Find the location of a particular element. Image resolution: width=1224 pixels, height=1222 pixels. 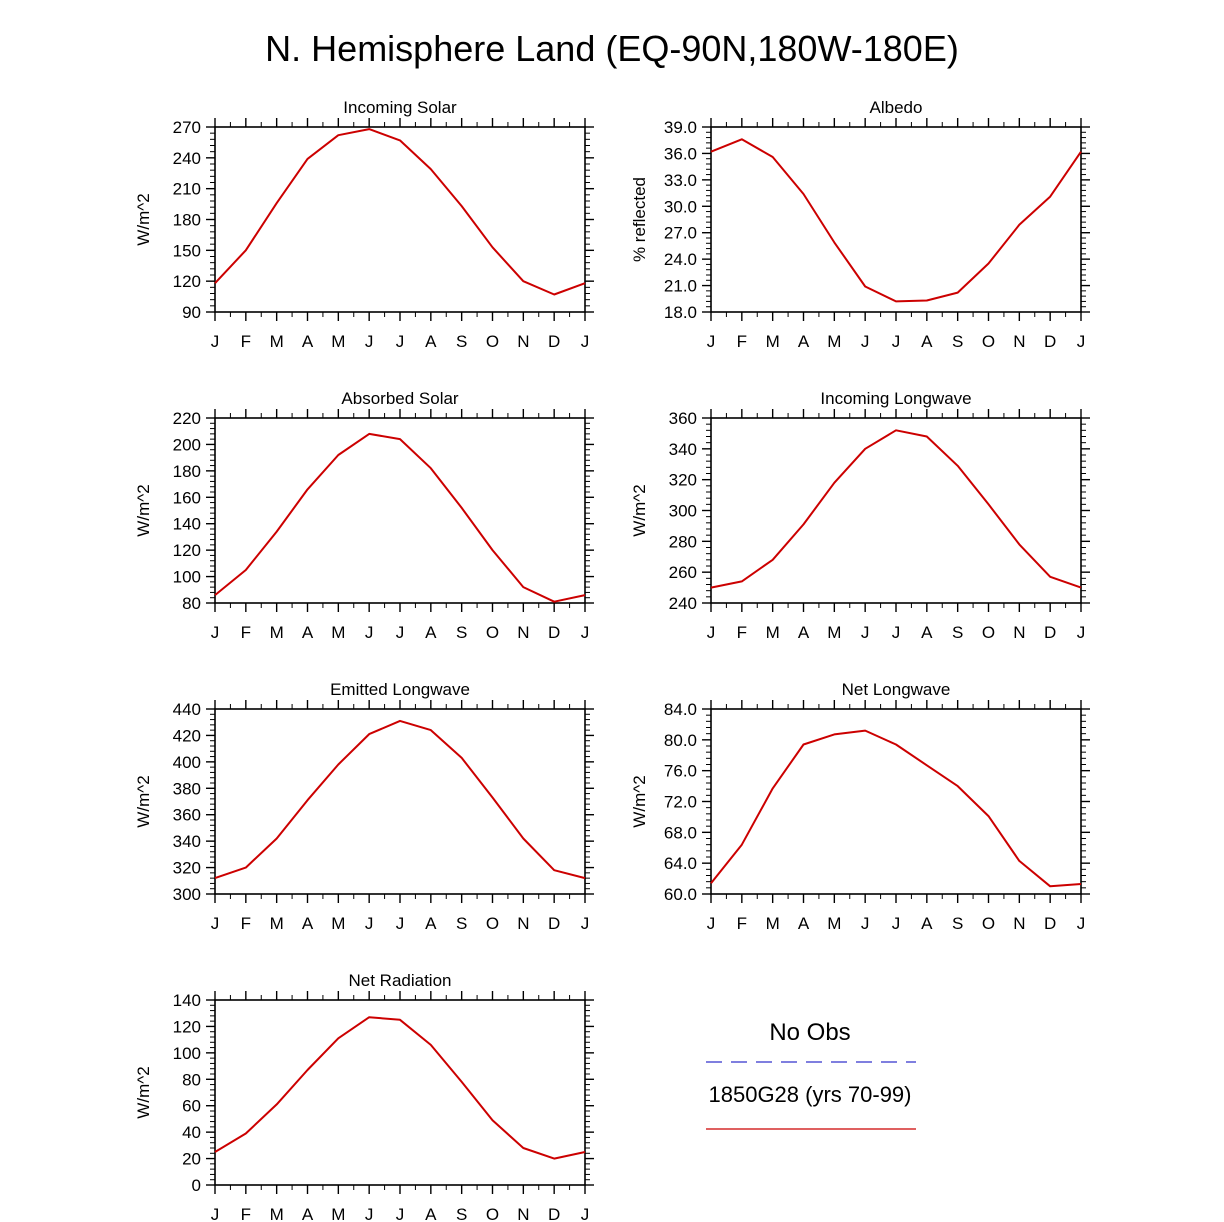

y-tick-label: 300 is located at coordinates (683, 511).